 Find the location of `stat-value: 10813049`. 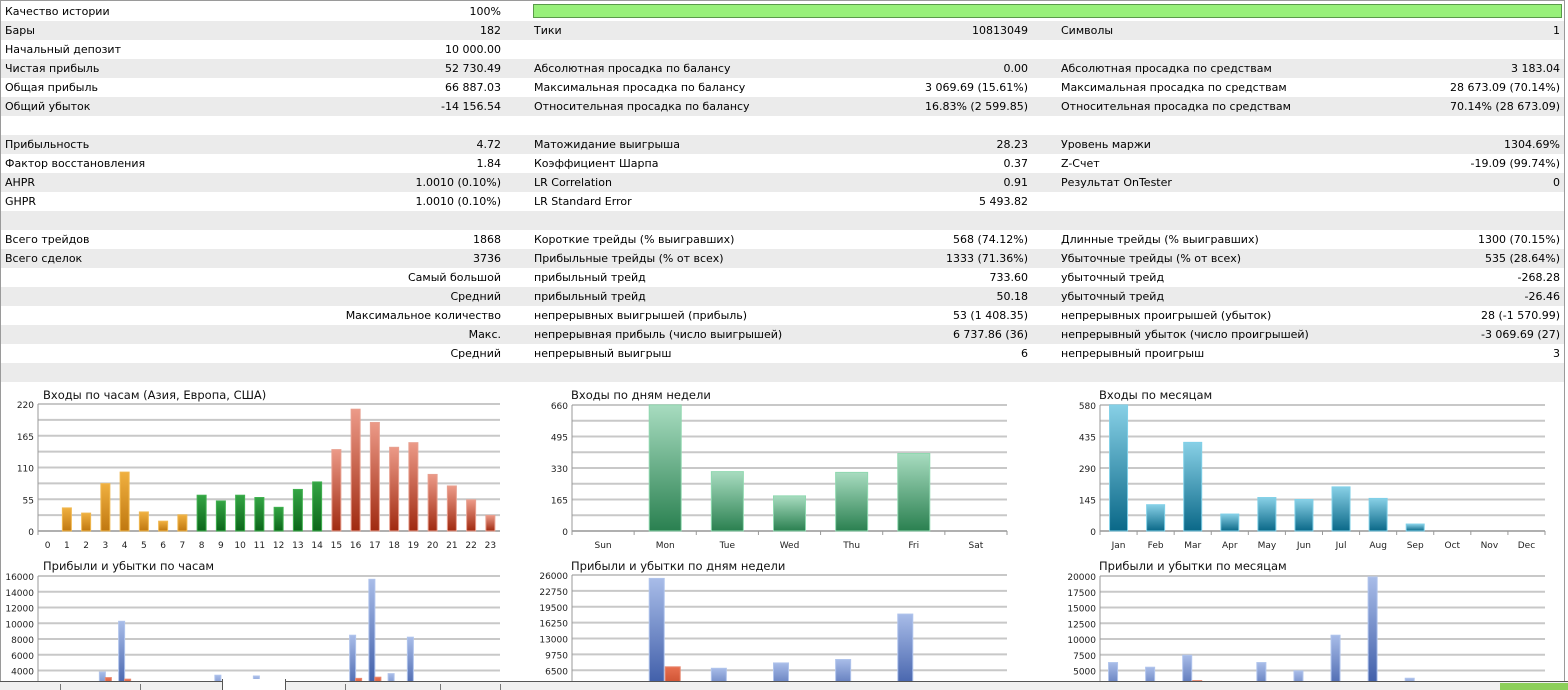

stat-value: 10813049 is located at coordinates (1000, 30).